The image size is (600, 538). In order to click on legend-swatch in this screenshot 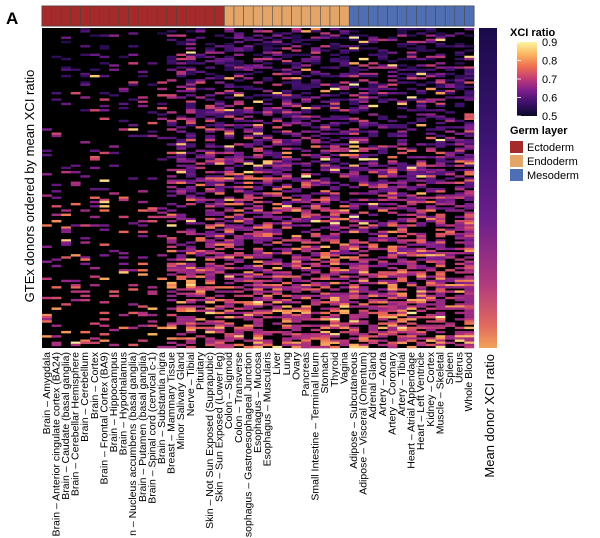, I will do `click(516, 175)`.